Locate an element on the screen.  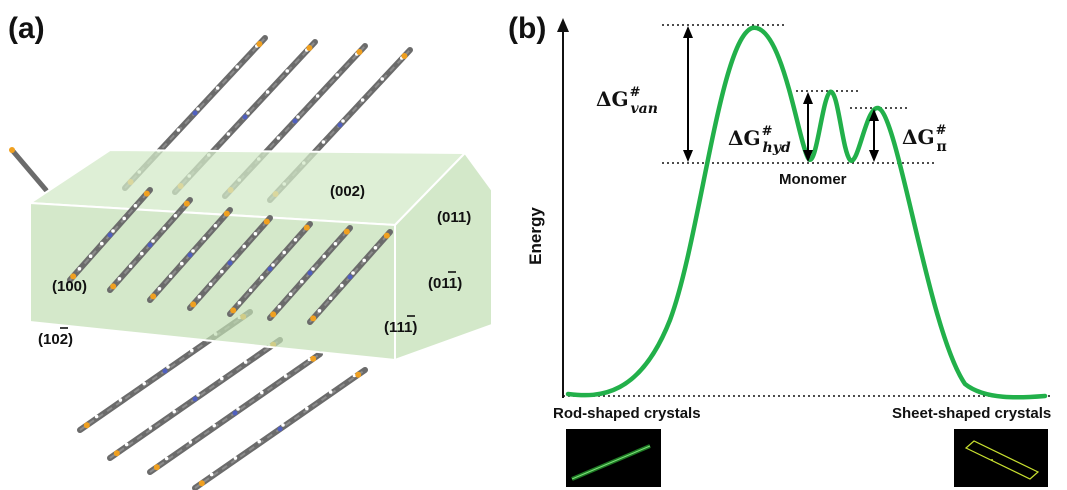
label-dg-van: ΔG# van is located at coordinates (627, 101).